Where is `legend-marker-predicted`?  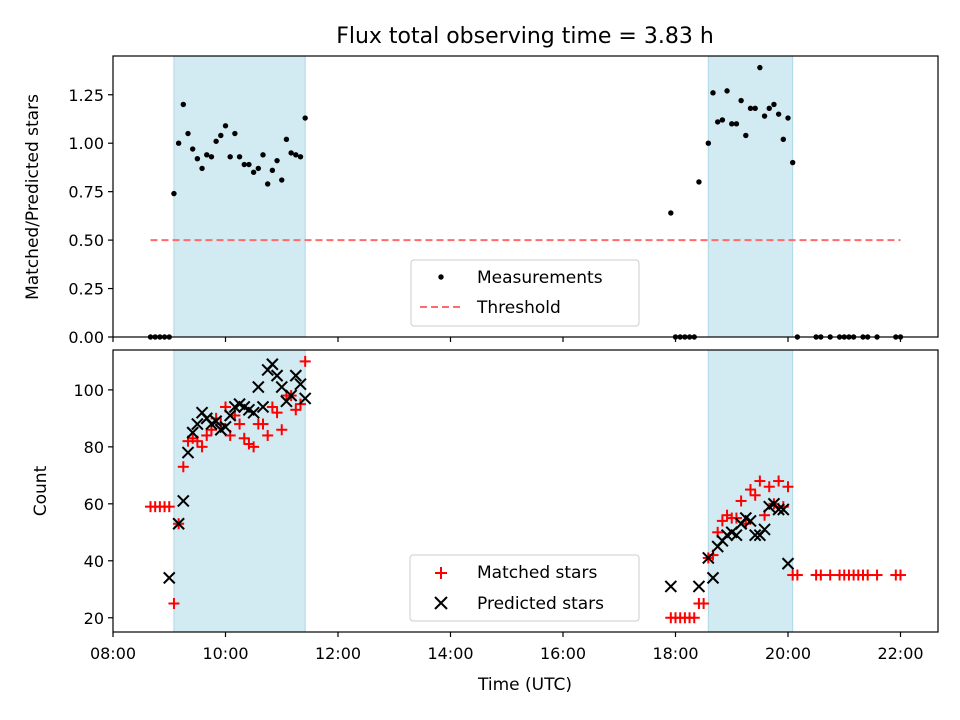
legend-marker-predicted is located at coordinates (441, 603).